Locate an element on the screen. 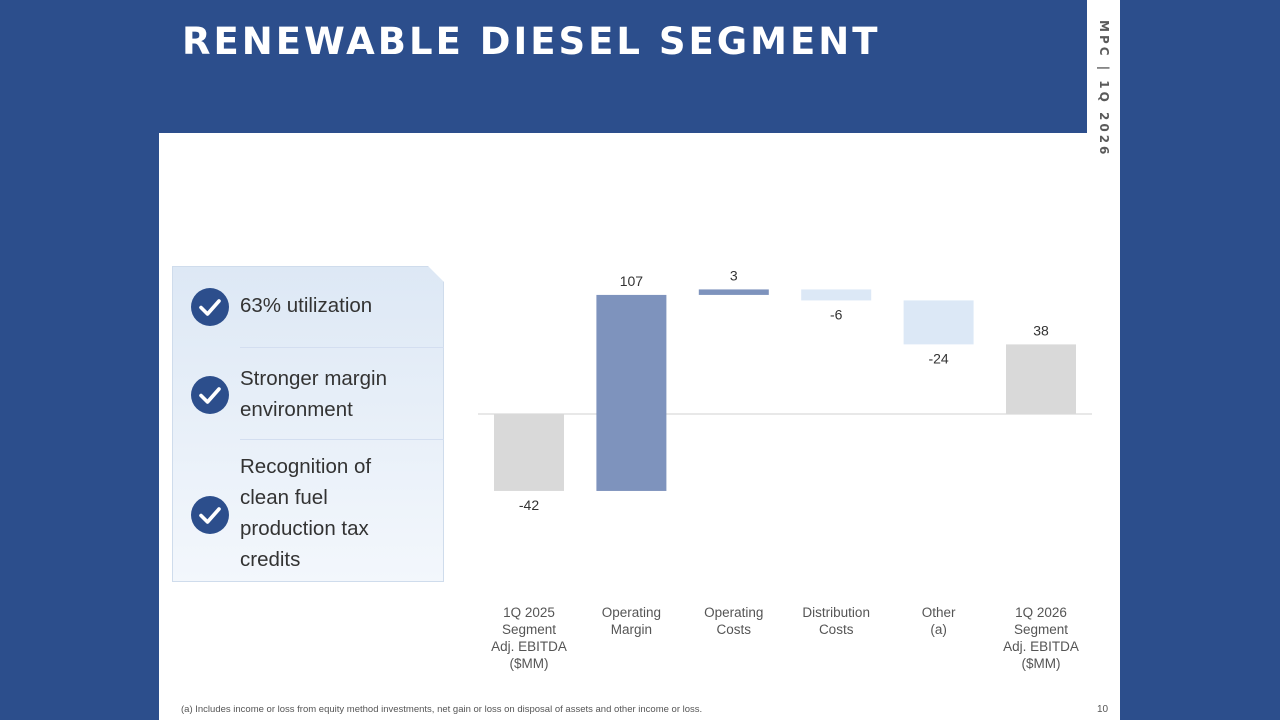 This screenshot has height=720, width=1280. bar-value-label: -6 is located at coordinates (836, 314).